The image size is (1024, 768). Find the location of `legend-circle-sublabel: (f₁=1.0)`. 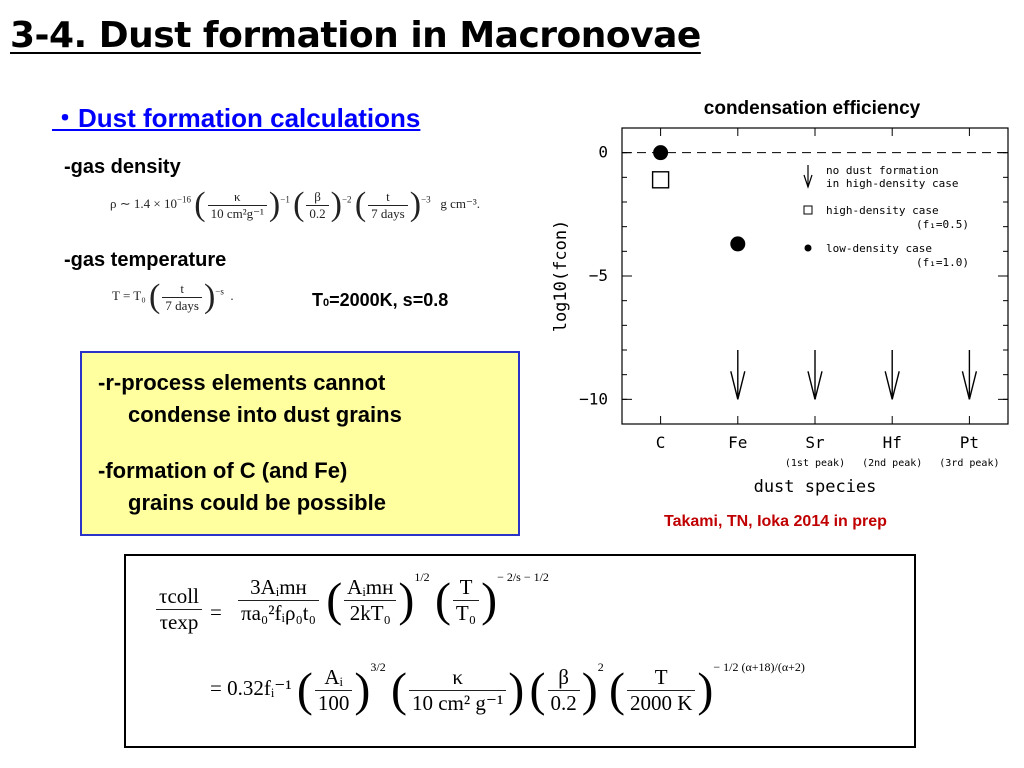

legend-circle-sublabel: (f₁=1.0) is located at coordinates (942, 262).